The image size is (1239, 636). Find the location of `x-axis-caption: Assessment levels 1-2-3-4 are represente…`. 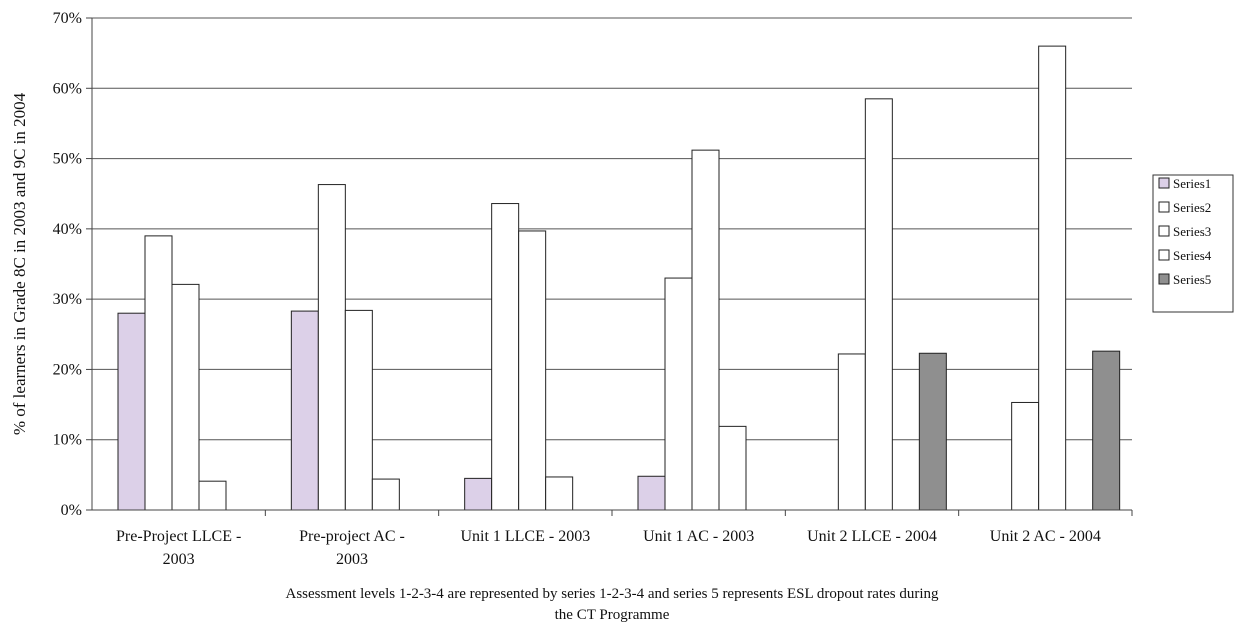

x-axis-caption: Assessment levels 1-2-3-4 are represente… is located at coordinates (612, 604).